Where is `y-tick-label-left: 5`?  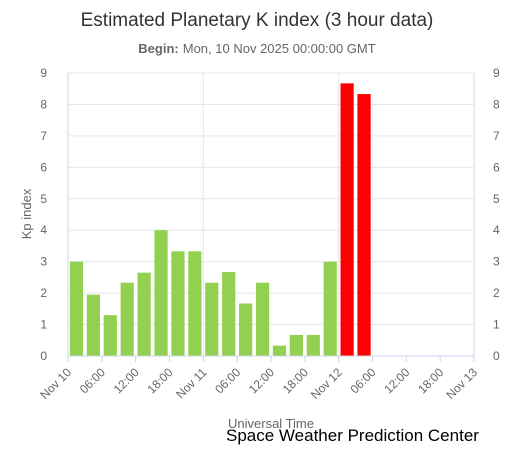 y-tick-label-left: 5 is located at coordinates (43, 199).